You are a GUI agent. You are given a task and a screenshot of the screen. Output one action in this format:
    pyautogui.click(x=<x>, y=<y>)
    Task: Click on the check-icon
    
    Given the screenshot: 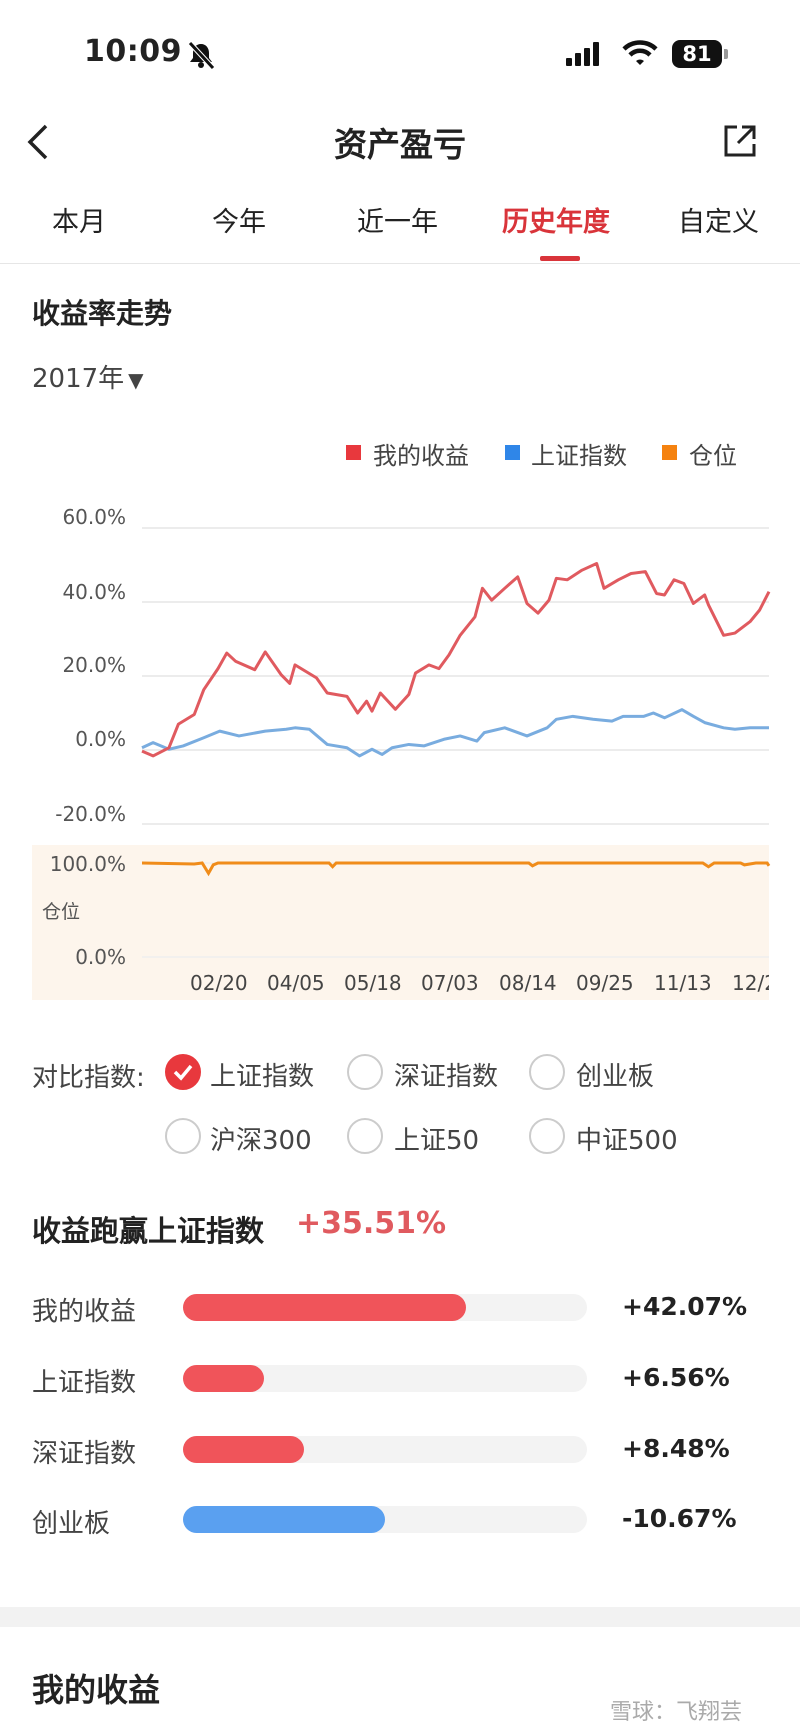 What is the action you would take?
    pyautogui.click(x=183, y=1072)
    